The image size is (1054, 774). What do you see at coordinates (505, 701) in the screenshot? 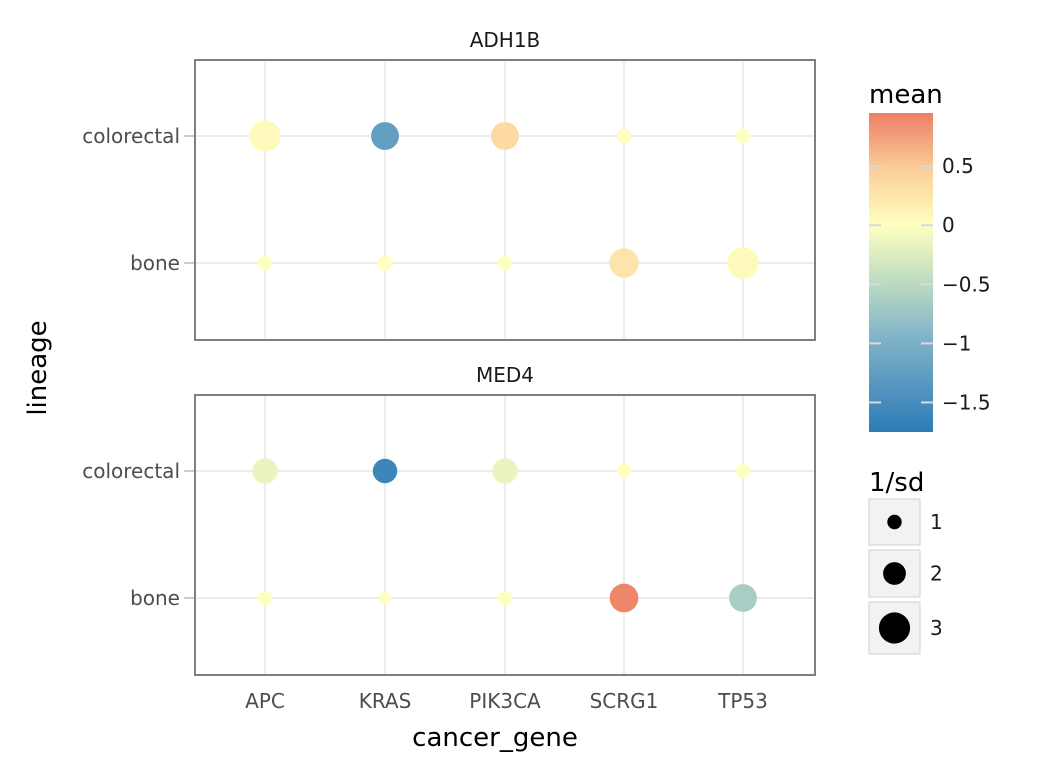
I see `x-tick-label: PIK3CA` at bounding box center [505, 701].